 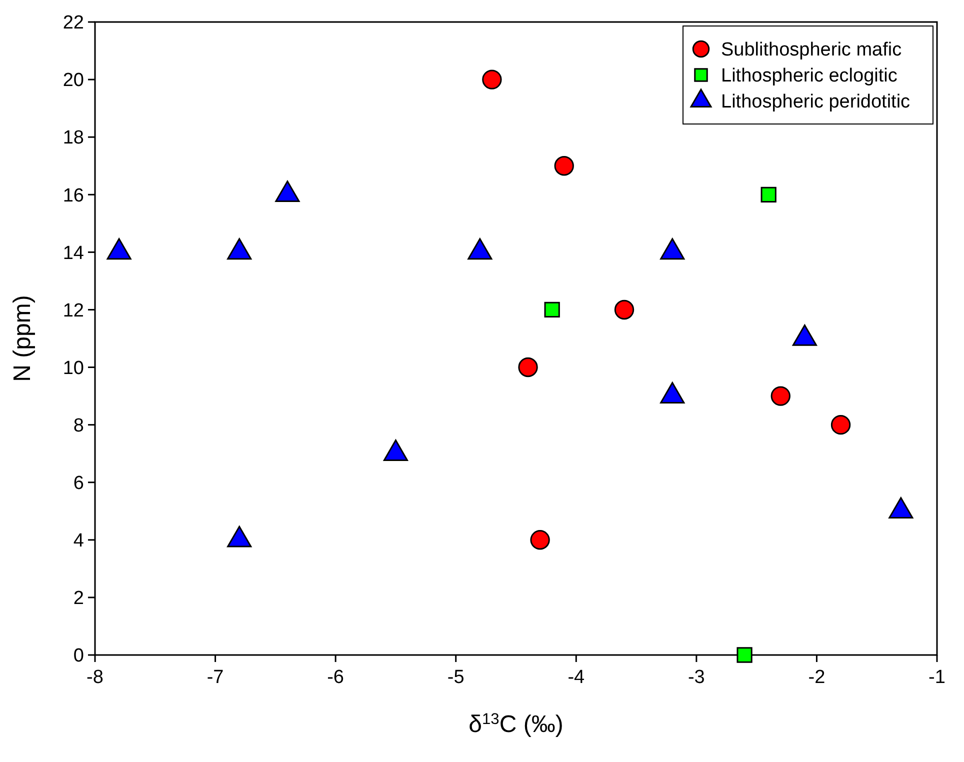 I want to click on y-tick-label: 10, so click(x=73, y=368).